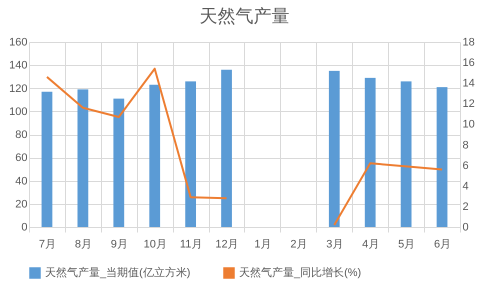 The width and height of the screenshot is (483, 291). Describe the element at coordinates (468, 84) in the screenshot. I see `y2-tick-label: 14` at that location.